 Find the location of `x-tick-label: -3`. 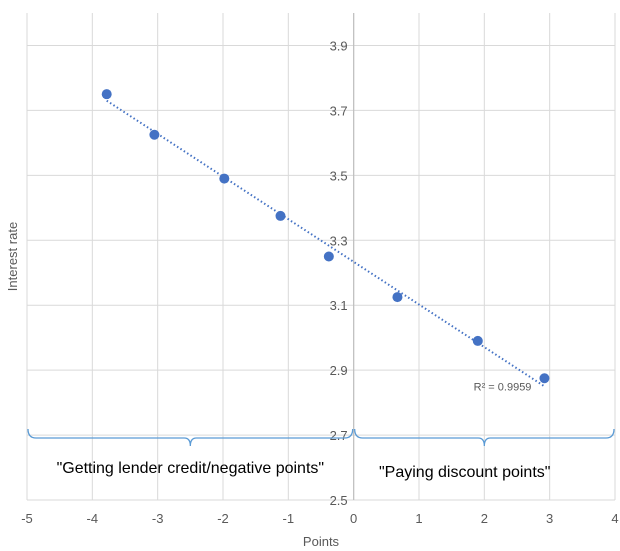

x-tick-label: -3 is located at coordinates (158, 518).